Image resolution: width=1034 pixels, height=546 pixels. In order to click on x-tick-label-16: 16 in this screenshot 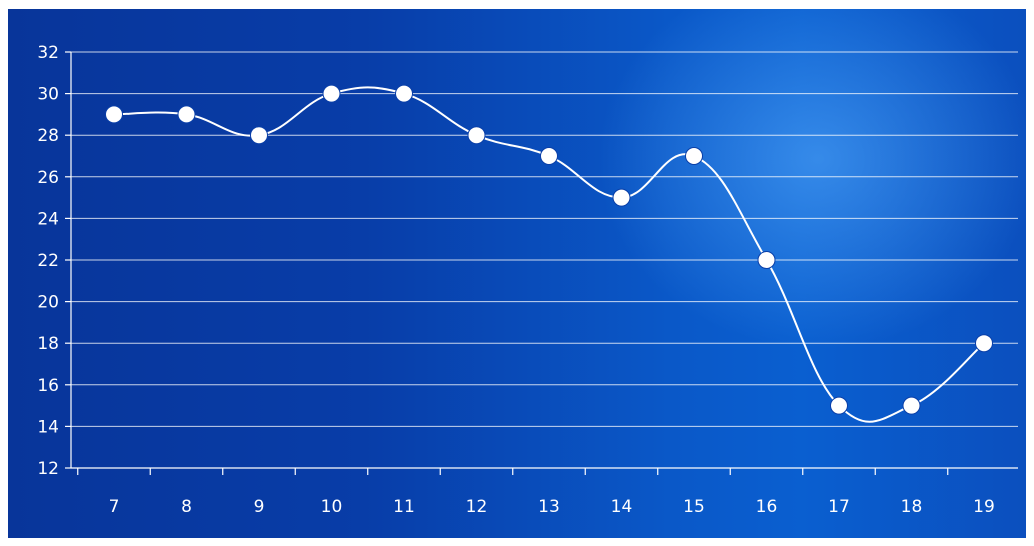, I will do `click(767, 507)`.